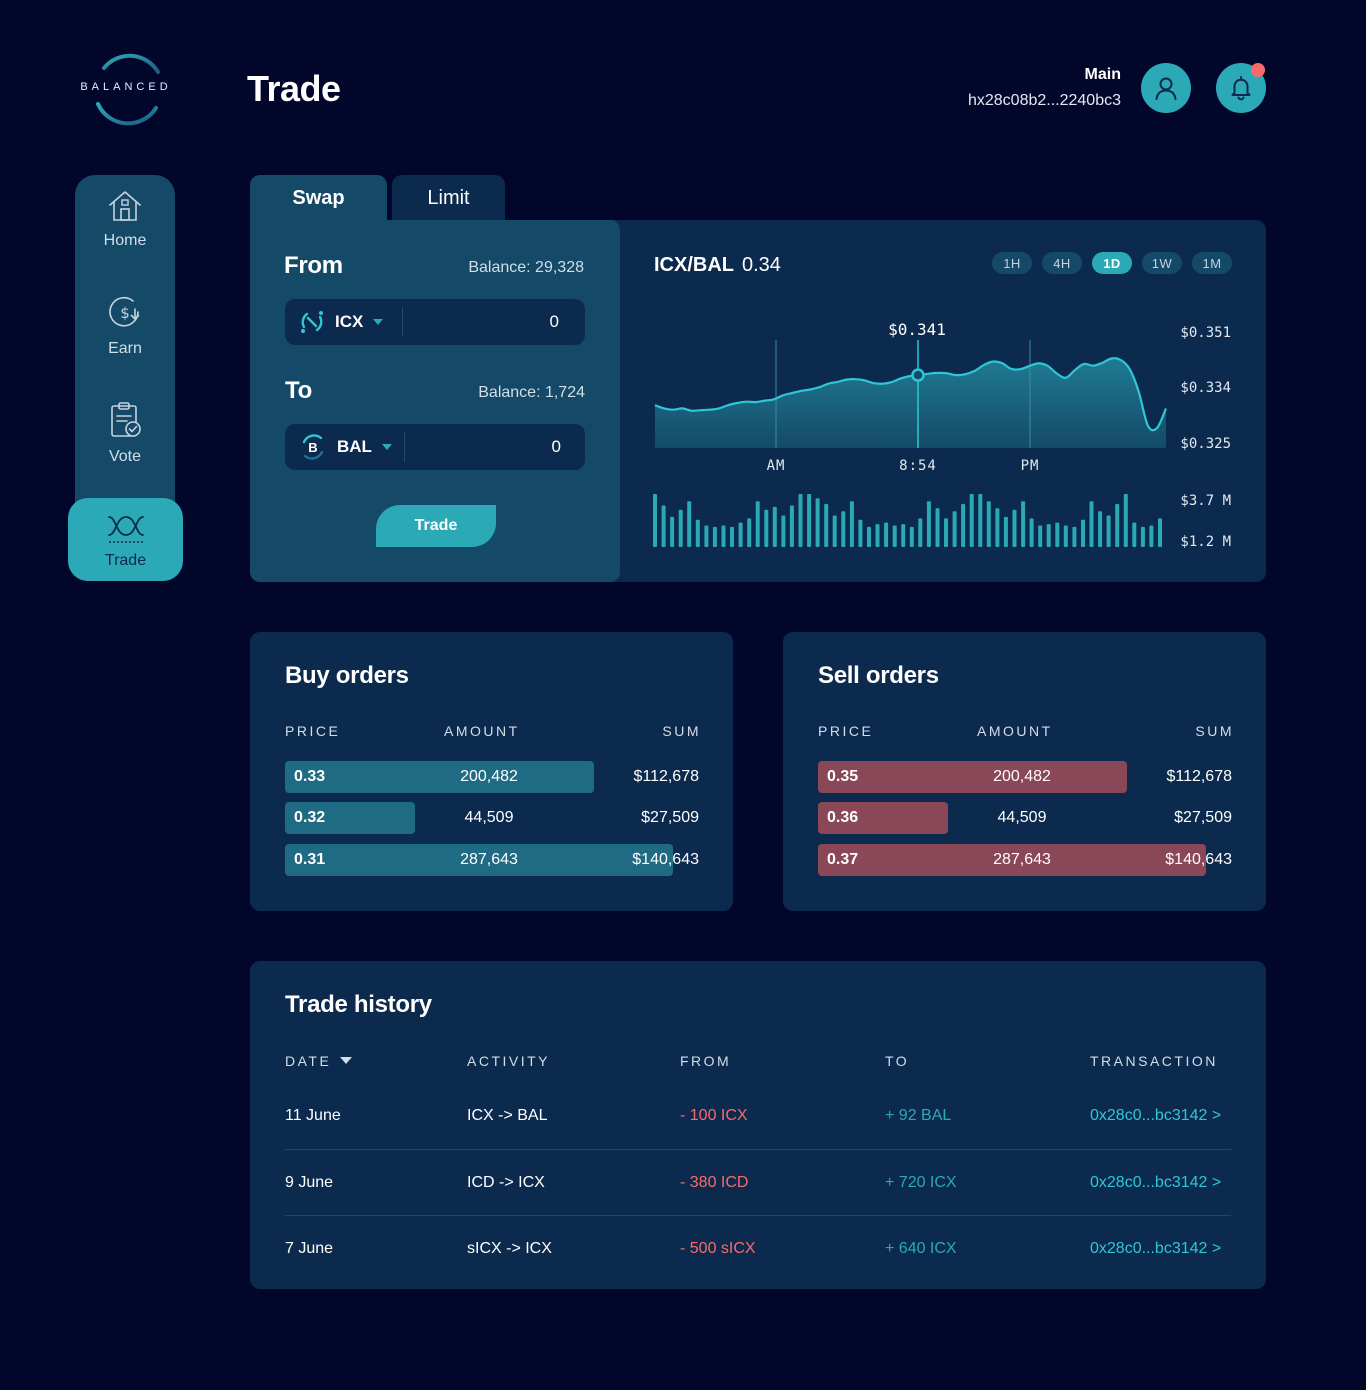 The image size is (1366, 1390). I want to click on sidebar-item-vote: Vote, so click(125, 433).